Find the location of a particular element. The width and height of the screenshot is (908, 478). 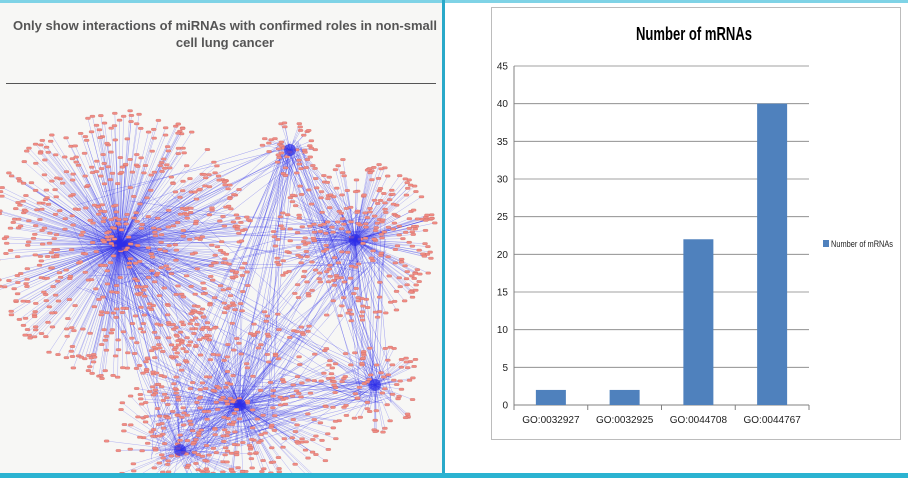

legend-swatch is located at coordinates (826, 243).